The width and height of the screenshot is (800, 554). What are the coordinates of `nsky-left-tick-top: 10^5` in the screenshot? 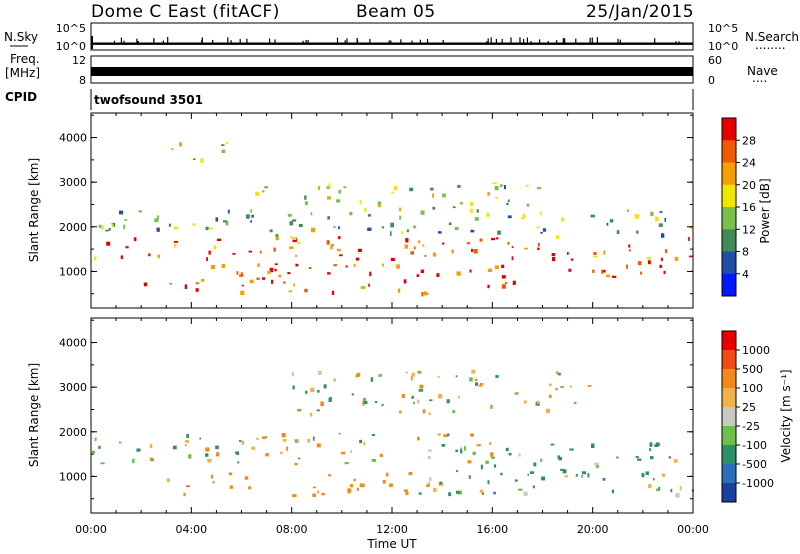 It's located at (71, 28).